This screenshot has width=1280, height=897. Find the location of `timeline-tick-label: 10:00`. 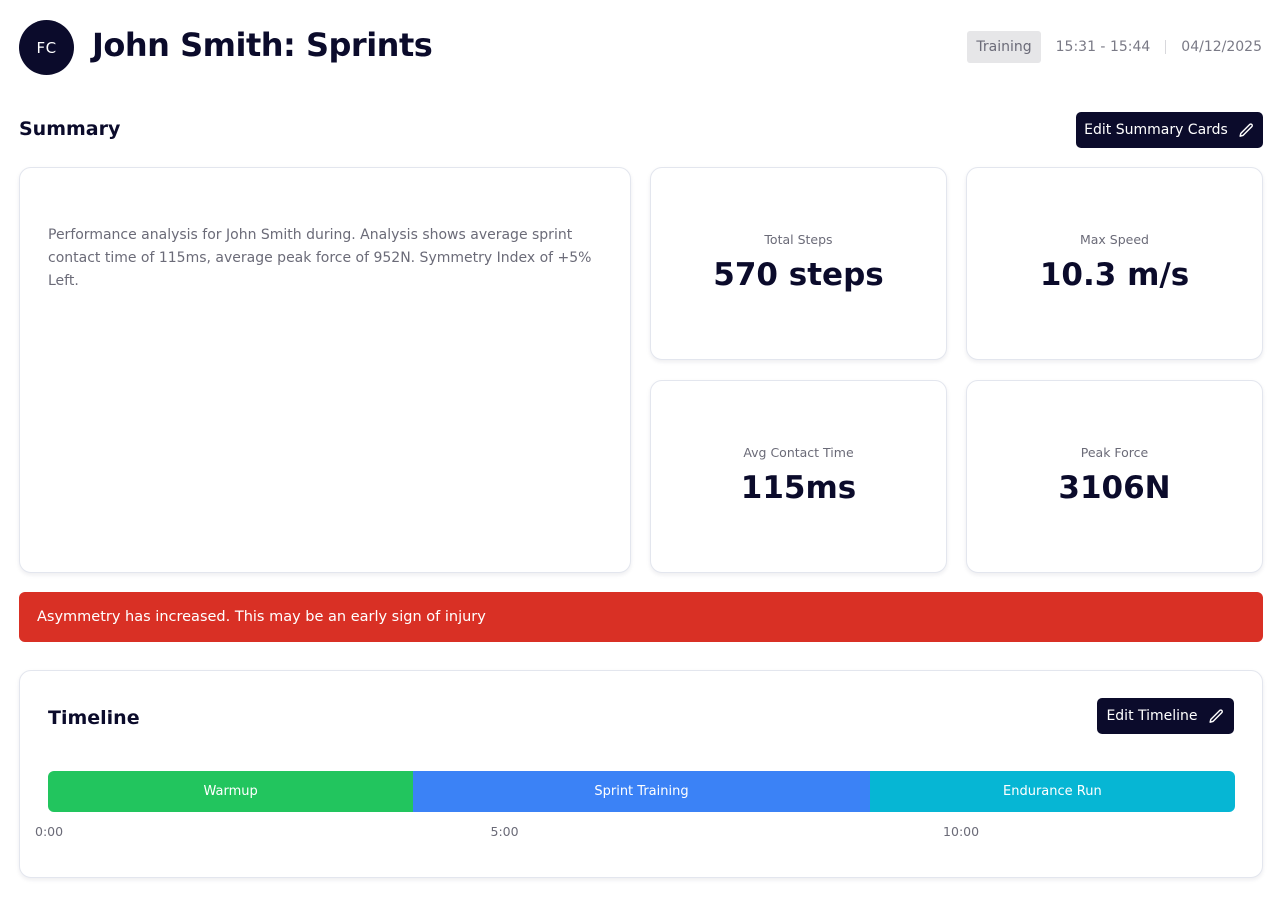

timeline-tick-label: 10:00 is located at coordinates (961, 831).